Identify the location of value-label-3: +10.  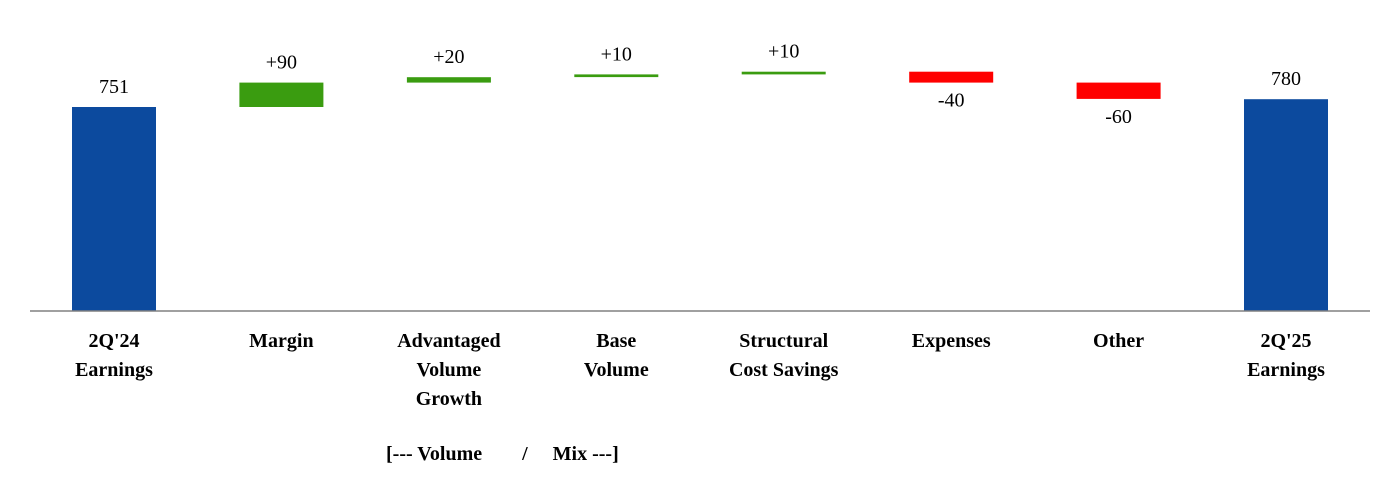
(616, 54).